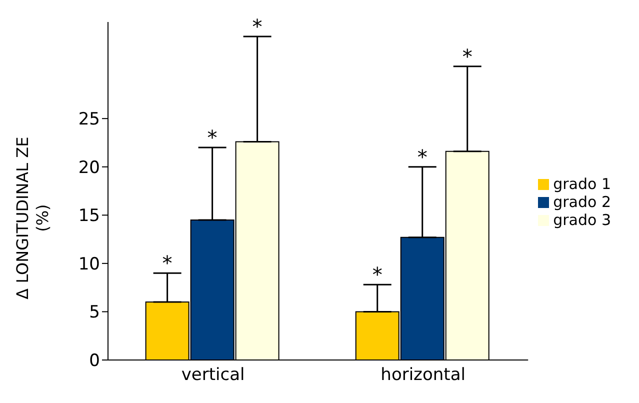 Image resolution: width=639 pixels, height=403 pixels. Describe the element at coordinates (89, 264) in the screenshot. I see `y-tick-label: 10` at that location.